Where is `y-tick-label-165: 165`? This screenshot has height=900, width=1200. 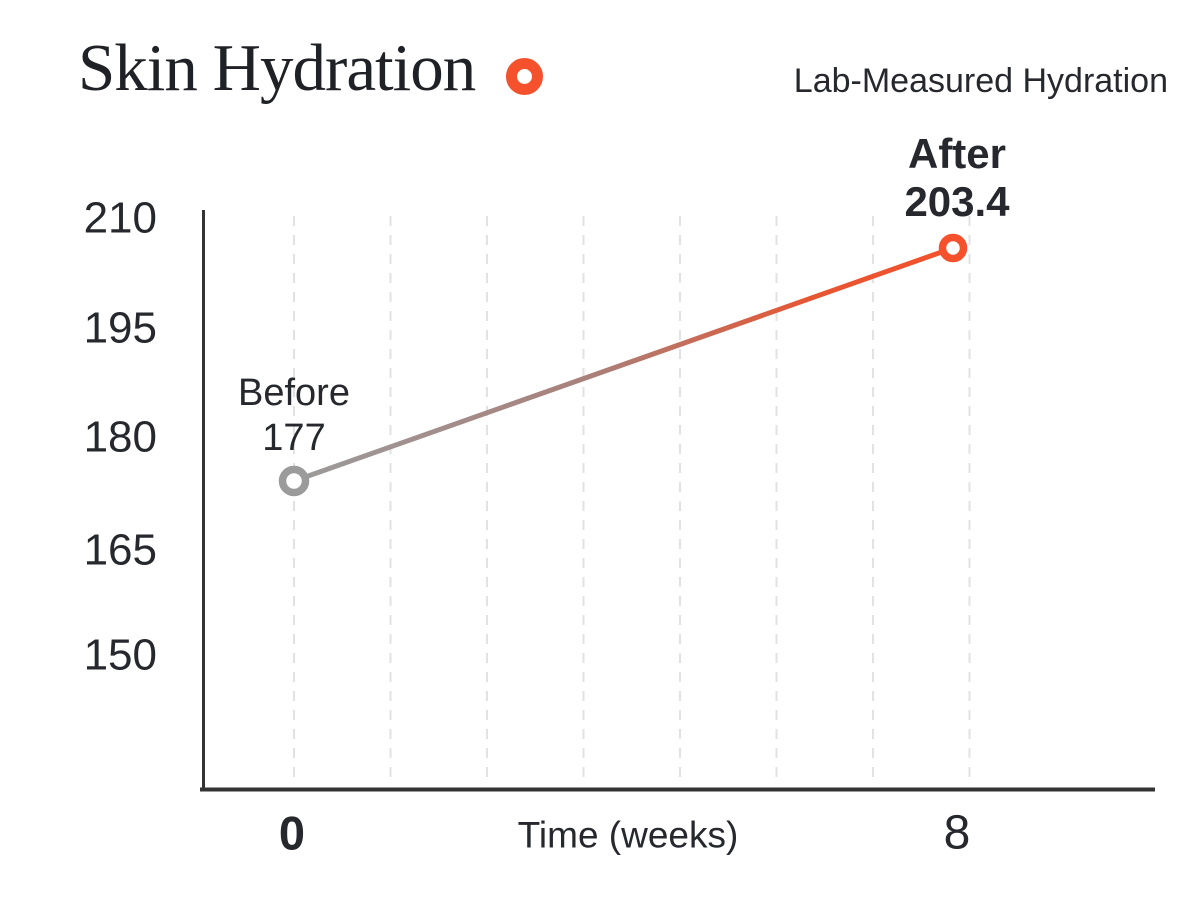 y-tick-label-165: 165 is located at coordinates (120, 550).